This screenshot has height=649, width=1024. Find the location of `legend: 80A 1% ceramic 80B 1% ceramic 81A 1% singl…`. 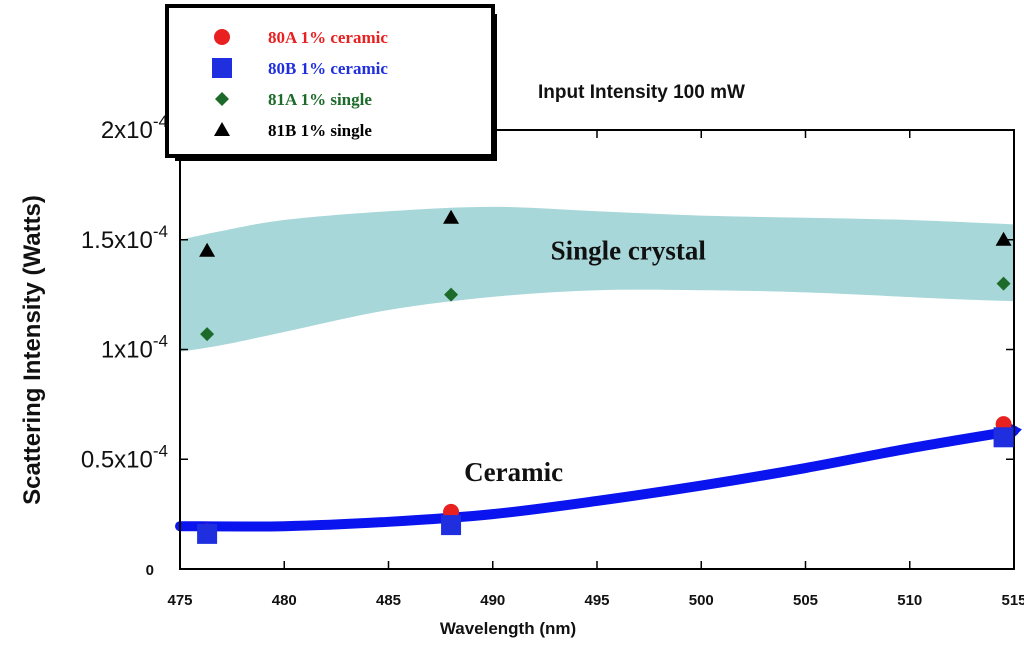

legend: 80A 1% ceramic 80B 1% ceramic 81A 1% singl… is located at coordinates (331, 82).